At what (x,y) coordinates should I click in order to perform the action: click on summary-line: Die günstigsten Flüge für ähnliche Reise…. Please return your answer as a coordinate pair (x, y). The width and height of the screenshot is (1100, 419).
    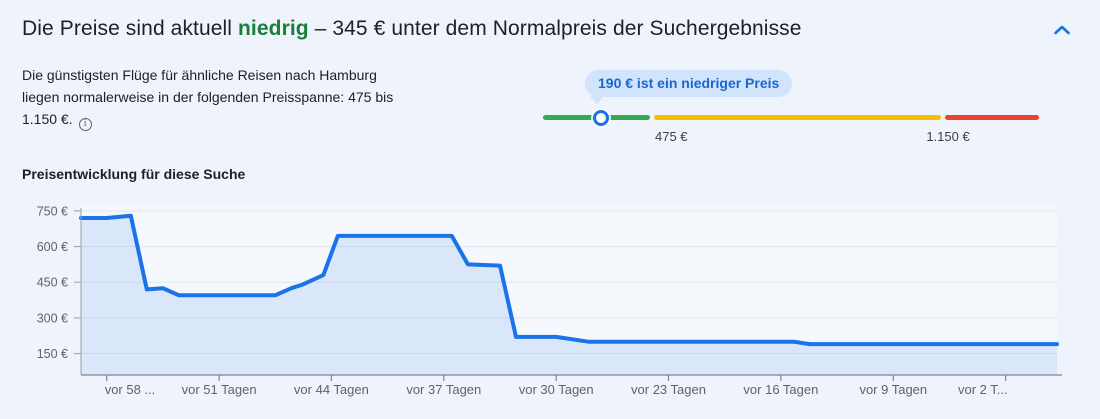
    Looking at the image, I should click on (199, 75).